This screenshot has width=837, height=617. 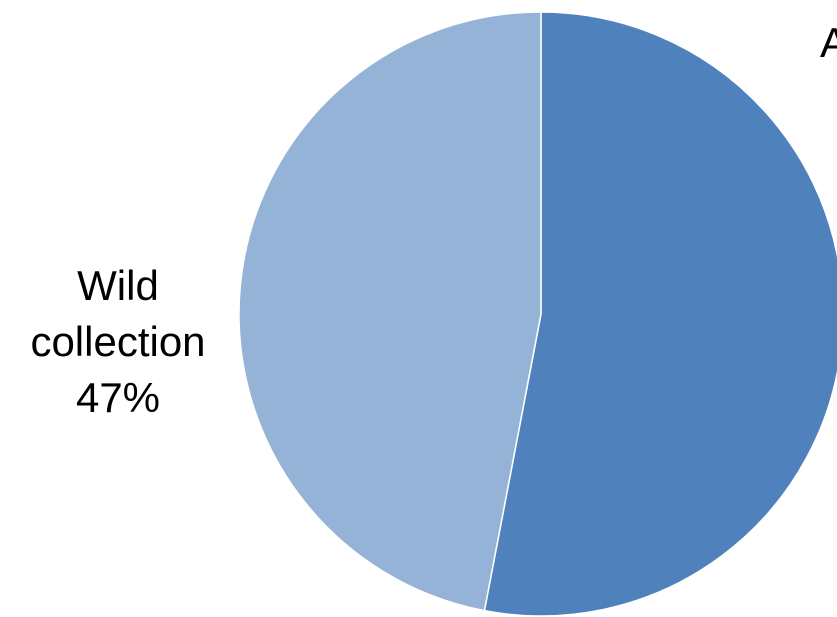 I want to click on slice-label-a: A, so click(x=828, y=42).